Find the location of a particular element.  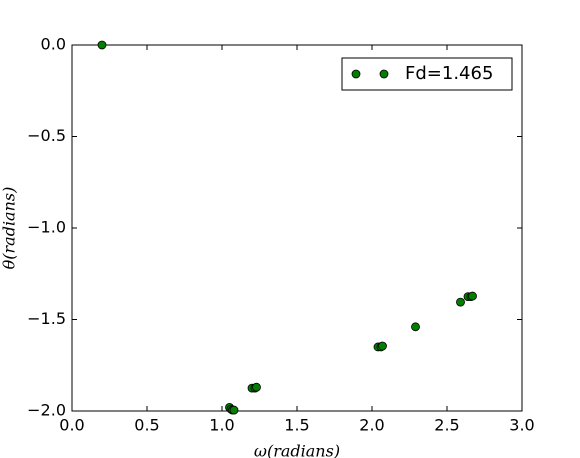

x-tick-label: 0.5 is located at coordinates (146, 425).